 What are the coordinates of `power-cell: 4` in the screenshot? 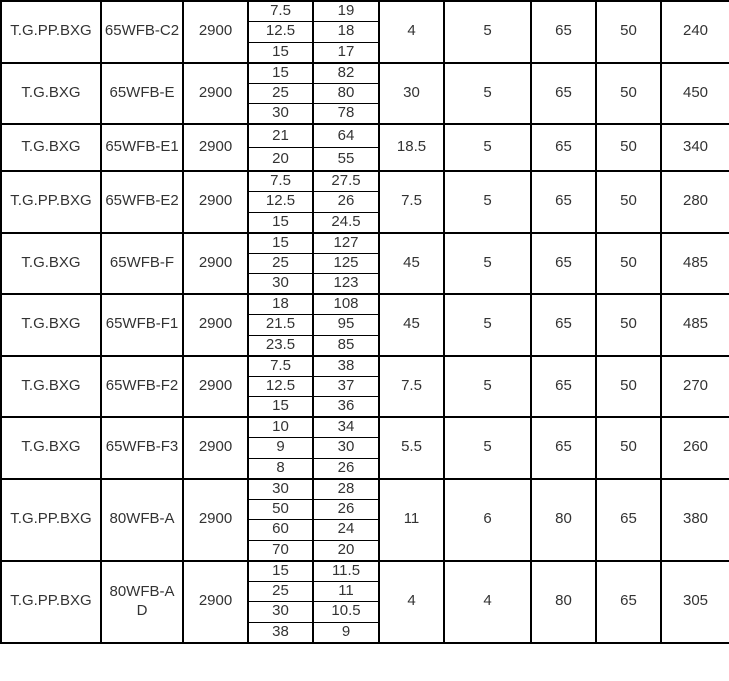 It's located at (411, 31).